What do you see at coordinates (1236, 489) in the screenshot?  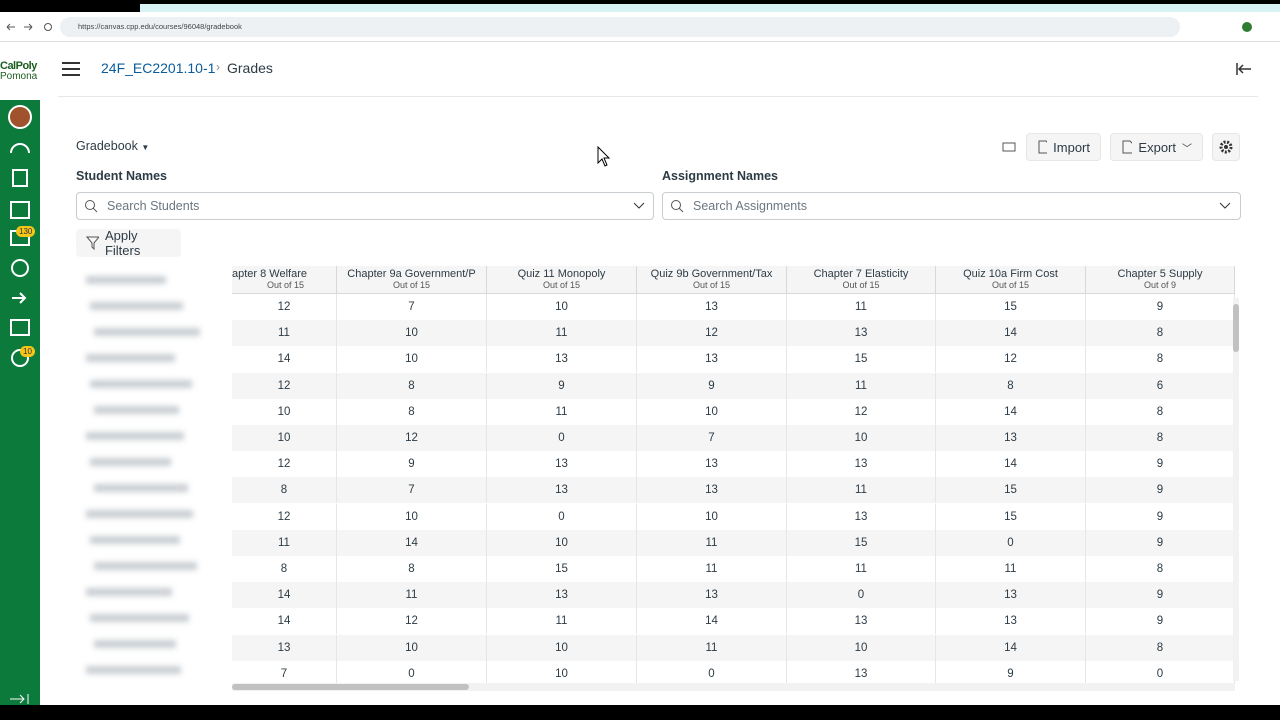 I see `v-scrollbar` at bounding box center [1236, 489].